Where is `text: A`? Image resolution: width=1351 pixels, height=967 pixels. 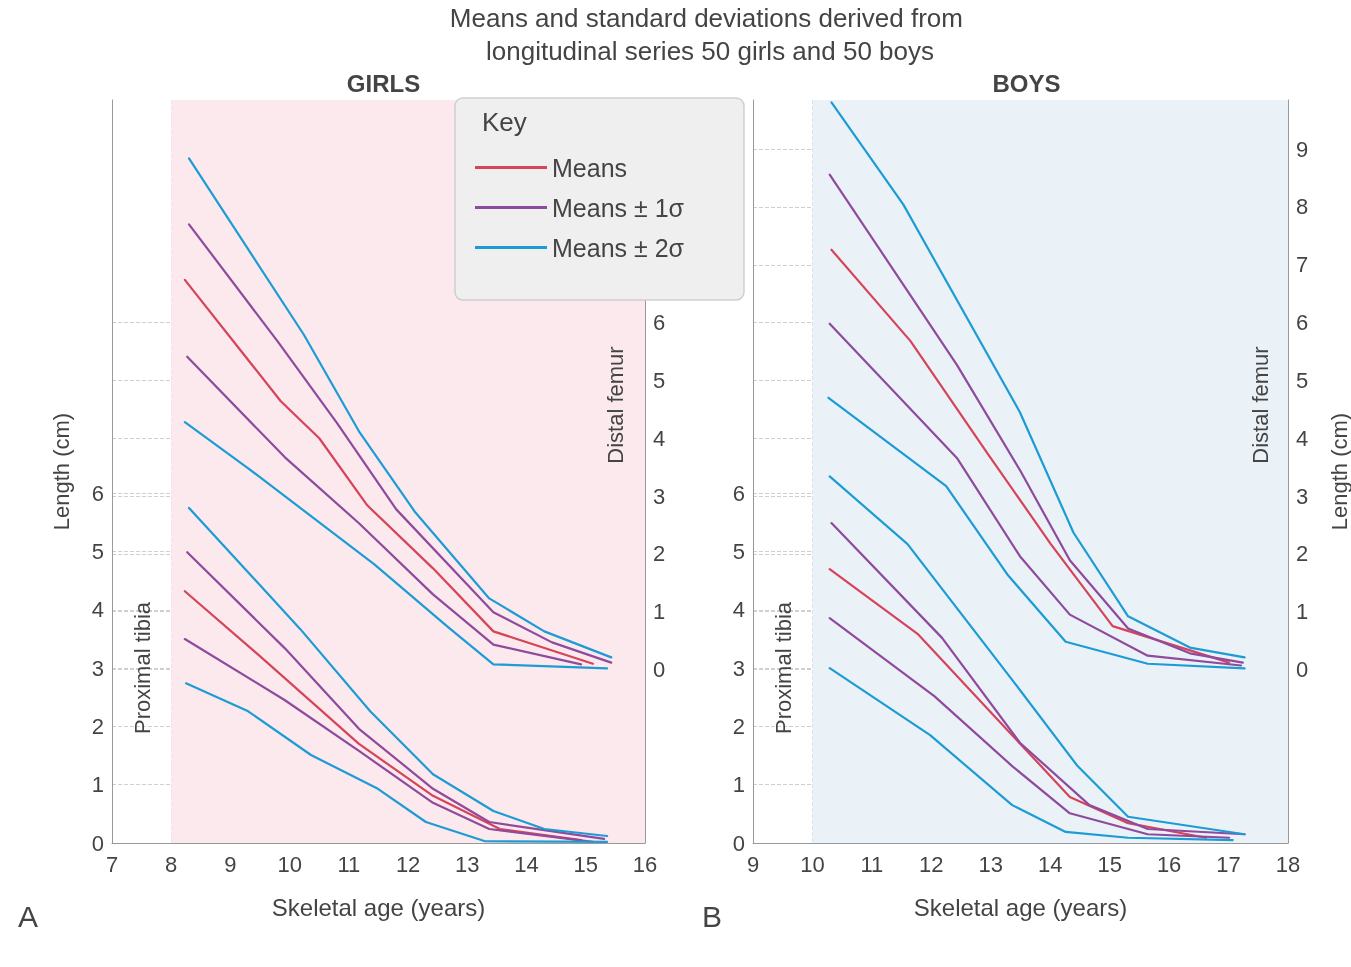 text: A is located at coordinates (28, 916).